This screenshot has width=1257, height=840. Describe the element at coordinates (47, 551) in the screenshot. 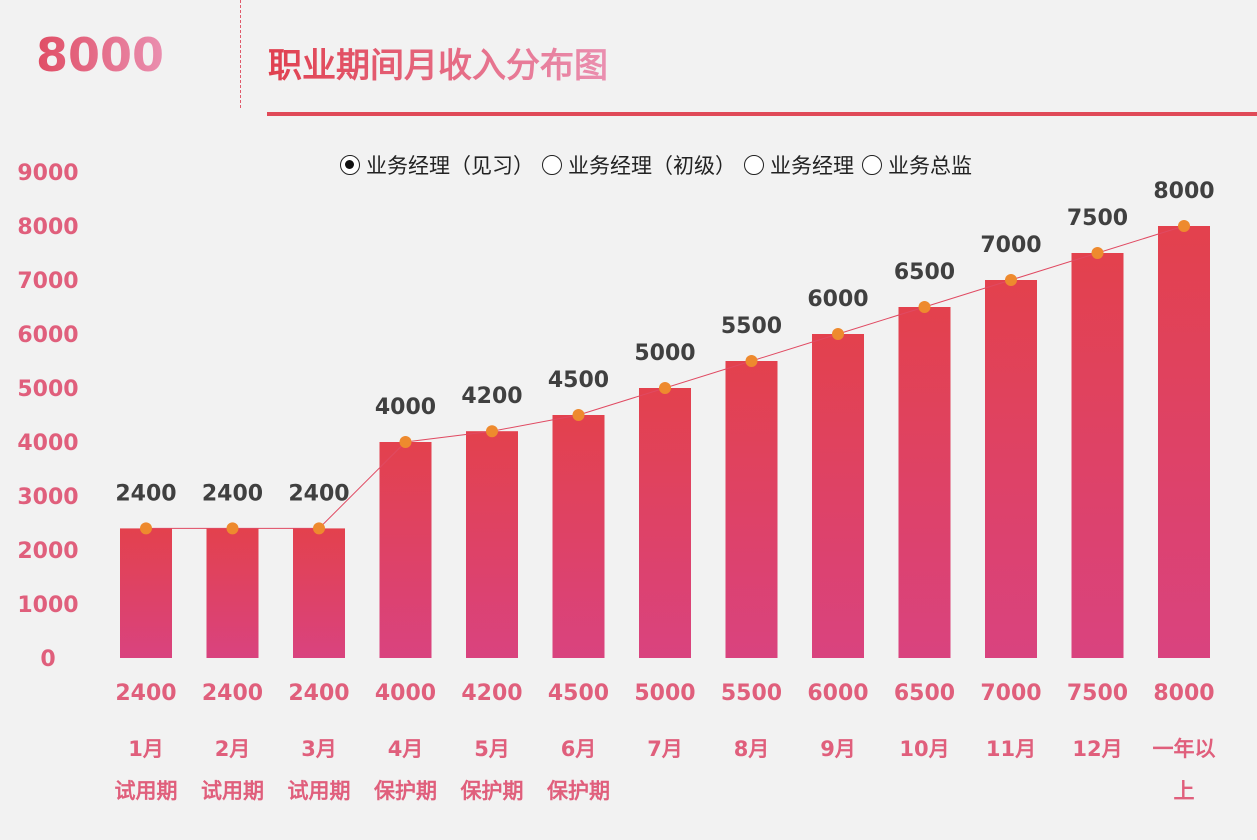

I see `y-tick-label: 2000` at that location.